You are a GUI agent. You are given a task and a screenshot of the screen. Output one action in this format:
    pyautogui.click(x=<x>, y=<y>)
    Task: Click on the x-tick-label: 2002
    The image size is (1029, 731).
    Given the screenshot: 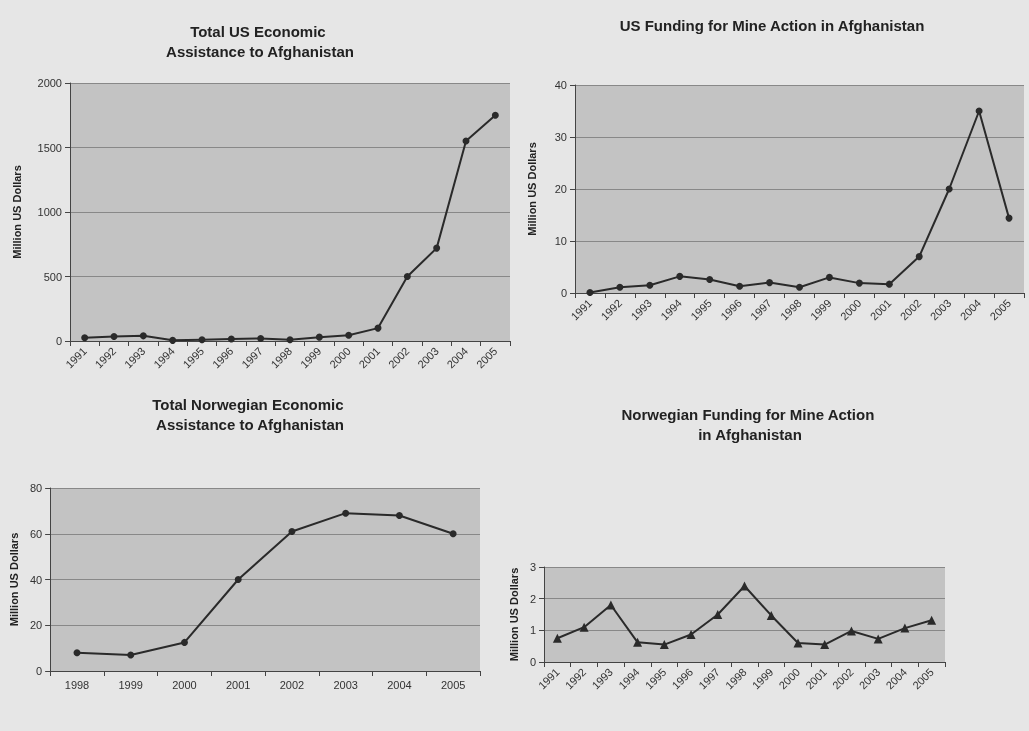 What is the action you would take?
    pyautogui.click(x=292, y=684)
    